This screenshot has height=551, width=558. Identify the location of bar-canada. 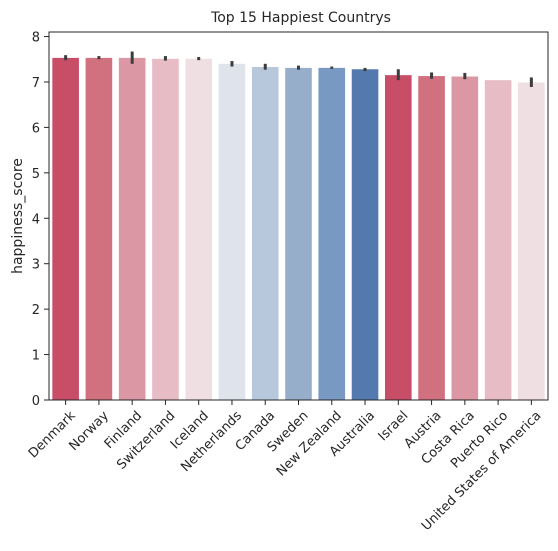
(265, 233).